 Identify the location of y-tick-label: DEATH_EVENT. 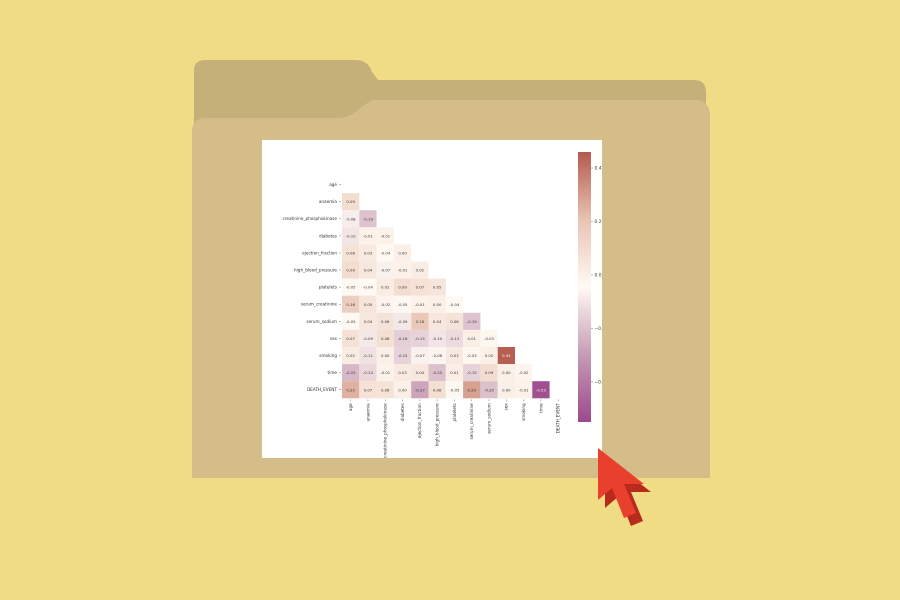
(322, 389).